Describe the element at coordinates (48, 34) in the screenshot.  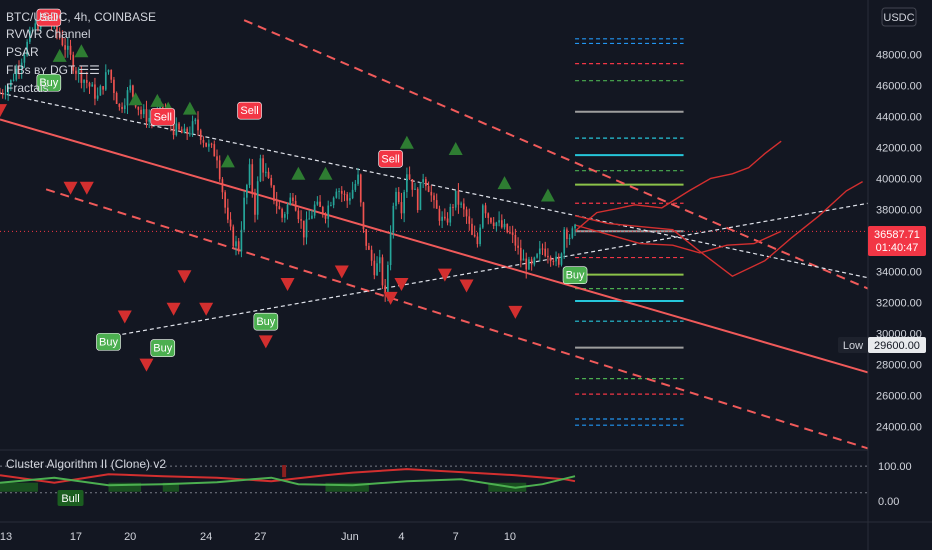
I see `indicator-rvwr: RVWR Channel` at that location.